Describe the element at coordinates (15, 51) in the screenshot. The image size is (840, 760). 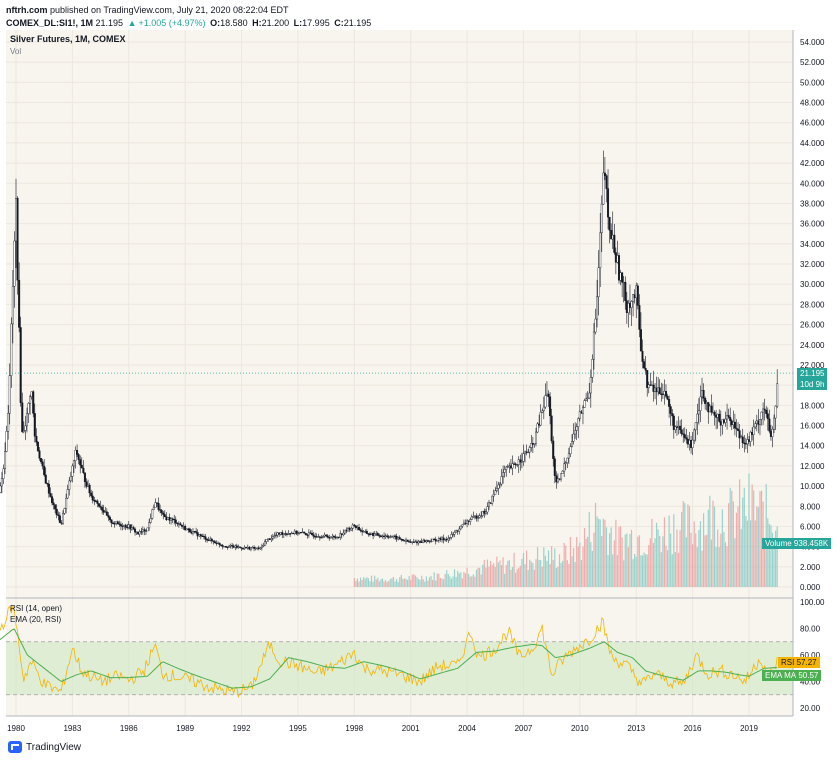
I see `volume-label: Vol` at that location.